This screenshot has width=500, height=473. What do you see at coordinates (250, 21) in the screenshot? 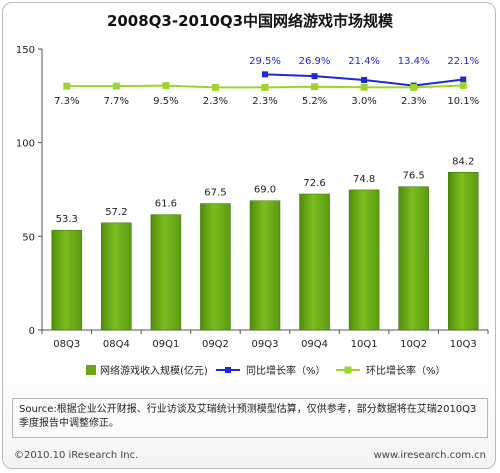
I see `chart-title: 2008Q3-2010Q3中国网络游戏市场规模` at bounding box center [250, 21].